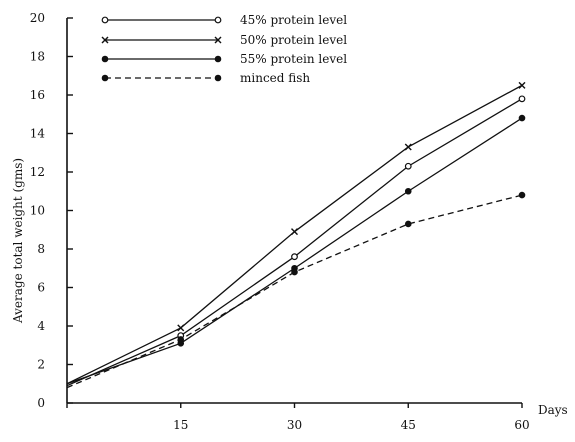  I want to click on x-tick-label: 60, so click(521, 425).